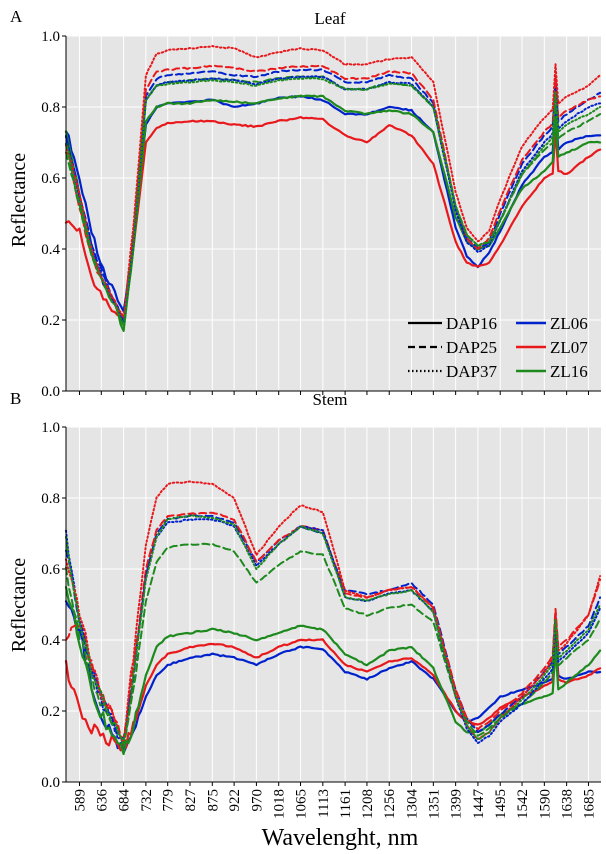  I want to click on x-tick-label: 1256, so click(390, 804).